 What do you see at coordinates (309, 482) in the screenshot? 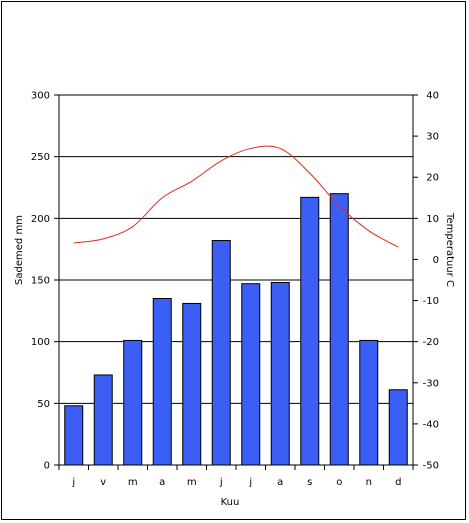
I see `x-tick-label: s` at bounding box center [309, 482].